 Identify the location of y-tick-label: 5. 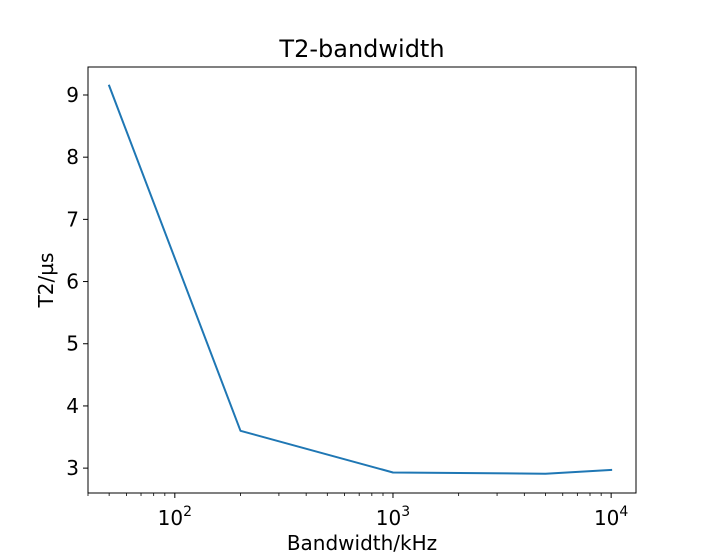
(72, 344).